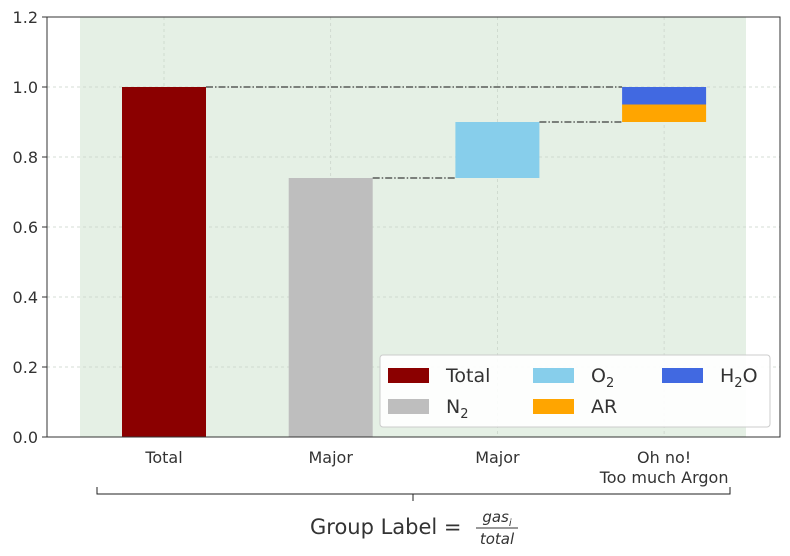 The image size is (790, 556). What do you see at coordinates (25, 87) in the screenshot?
I see `y-tick-label: 1.0` at bounding box center [25, 87].